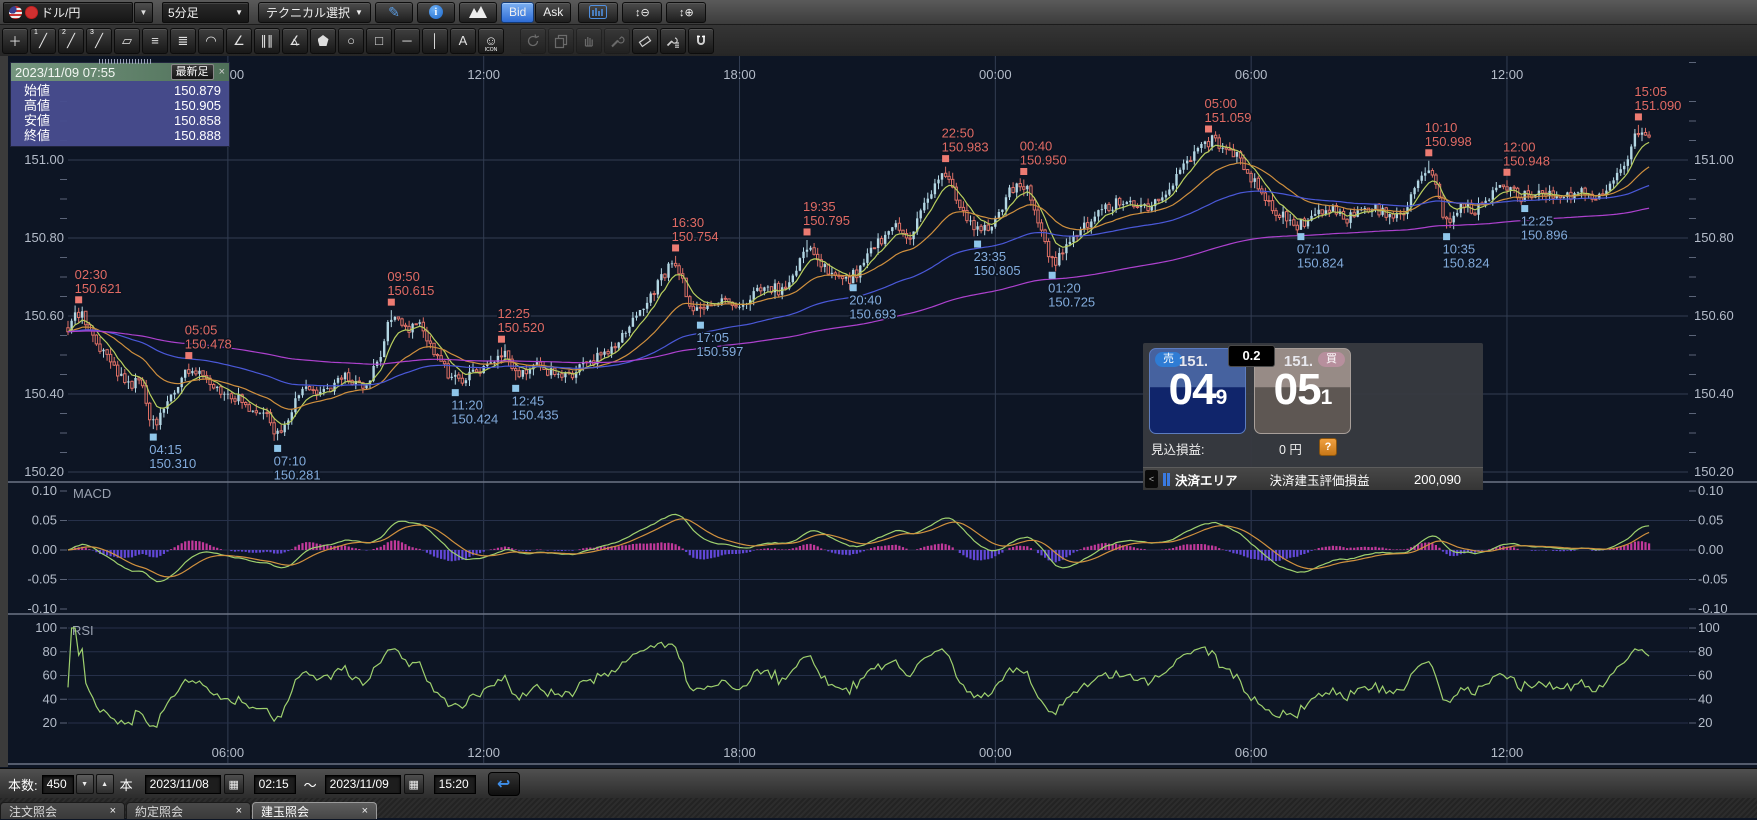 The width and height of the screenshot is (1757, 820). I want to click on time-jump-tool, so click(533, 40).